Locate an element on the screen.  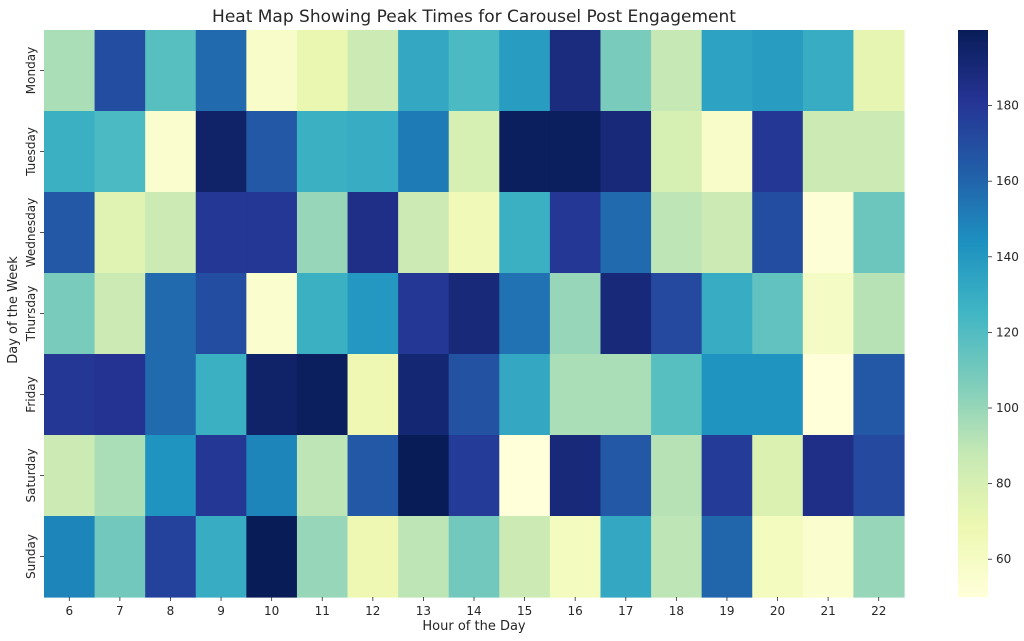
x-tick-label: 10 is located at coordinates (271, 611).